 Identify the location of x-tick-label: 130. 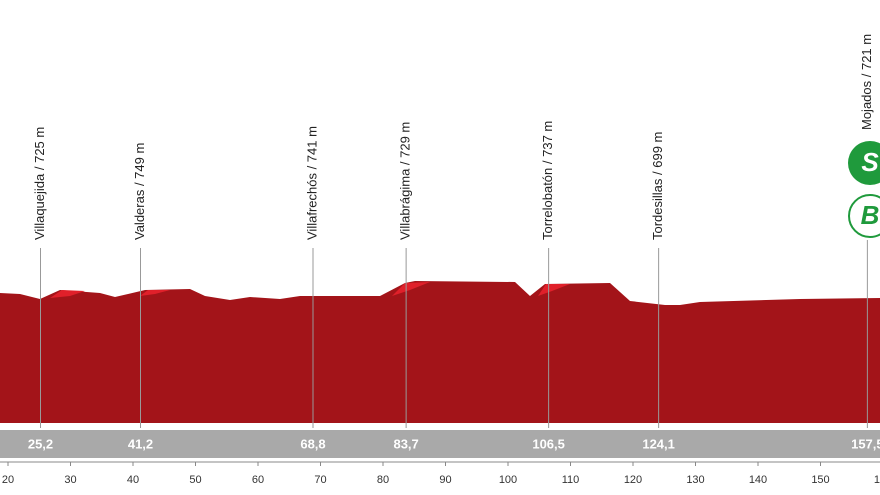
(695, 480).